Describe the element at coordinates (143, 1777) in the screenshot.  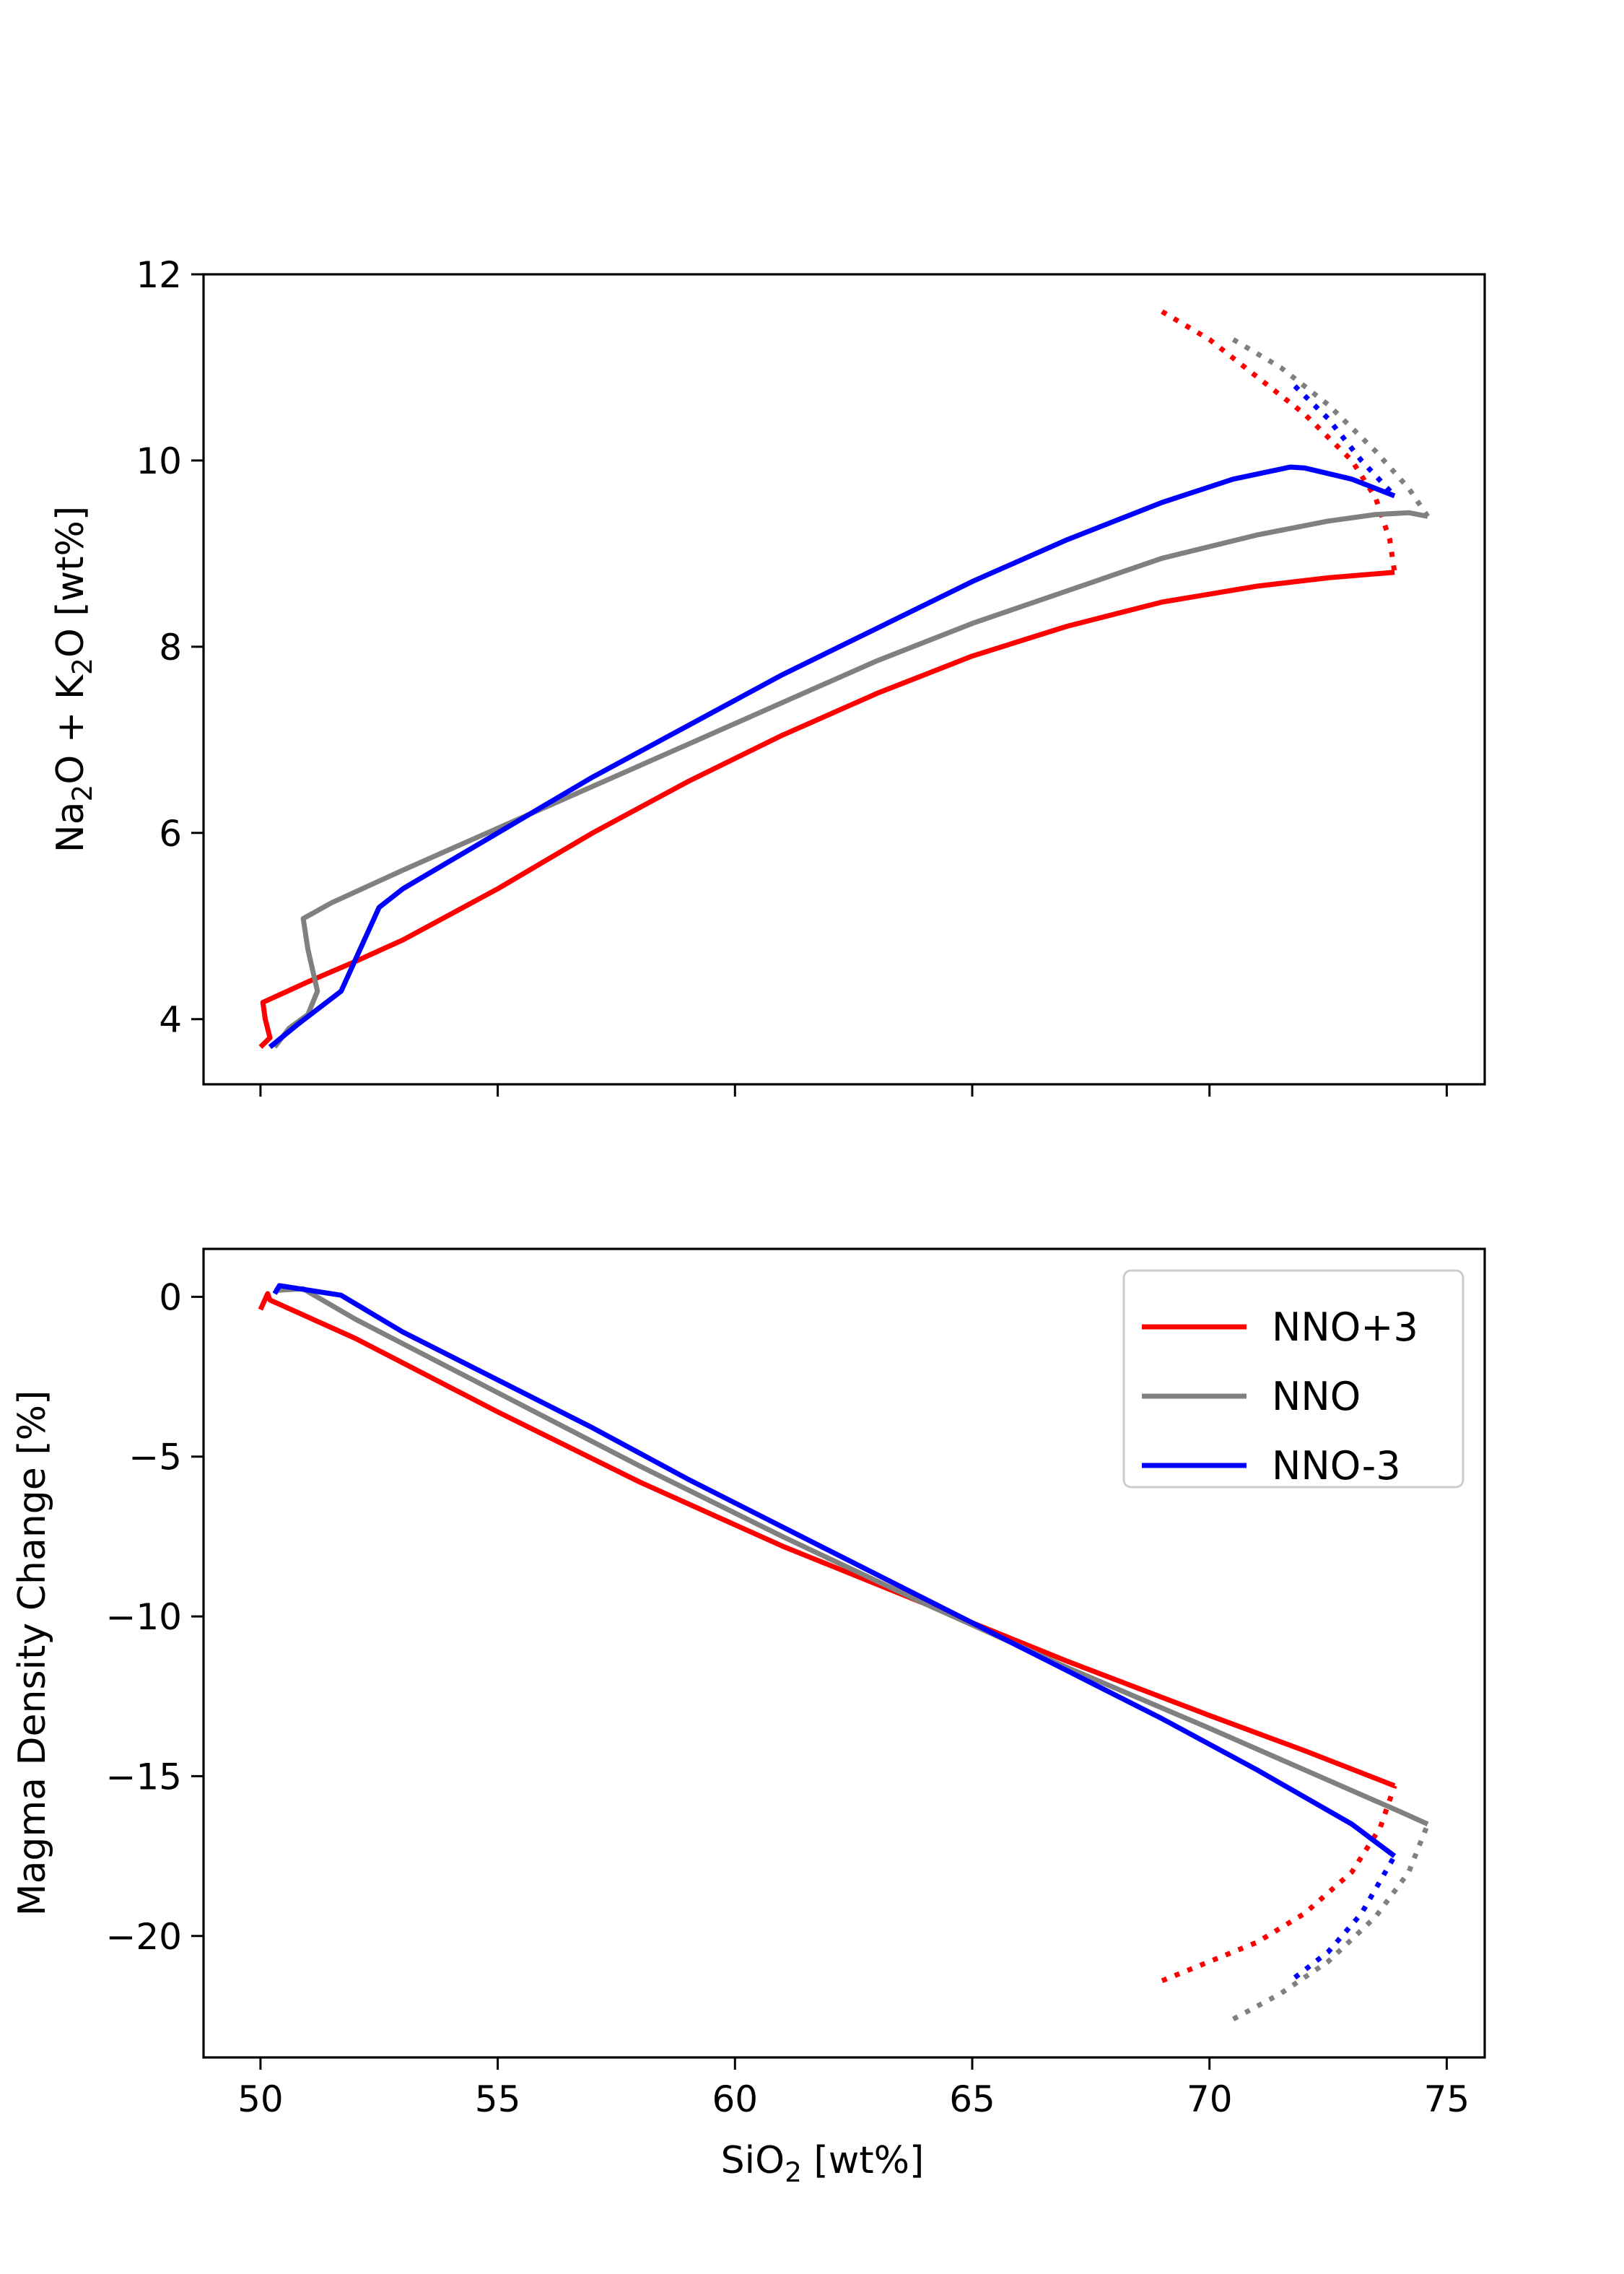
I see `y-tick-label: −15` at that location.